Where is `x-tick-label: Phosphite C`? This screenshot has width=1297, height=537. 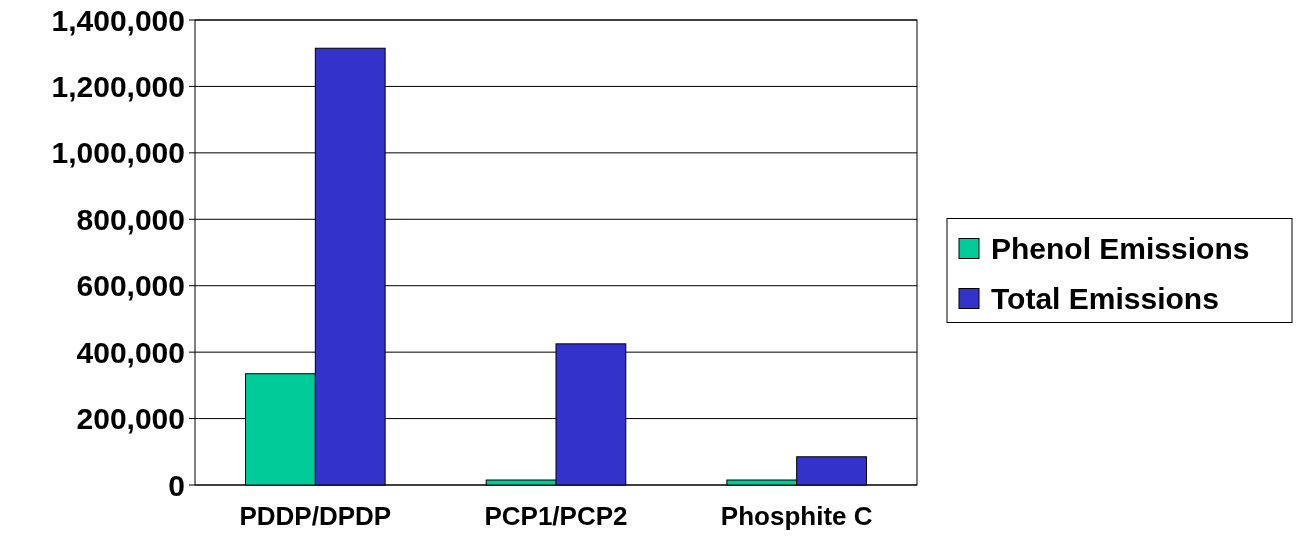
x-tick-label: Phosphite C is located at coordinates (796, 516).